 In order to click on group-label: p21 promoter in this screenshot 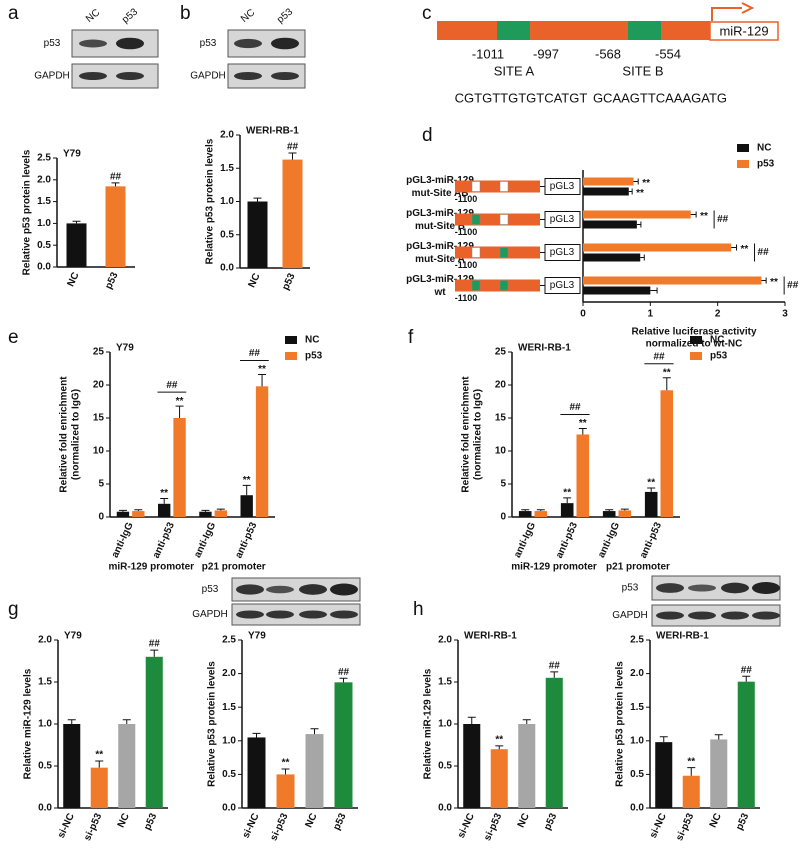, I will do `click(638, 567)`.